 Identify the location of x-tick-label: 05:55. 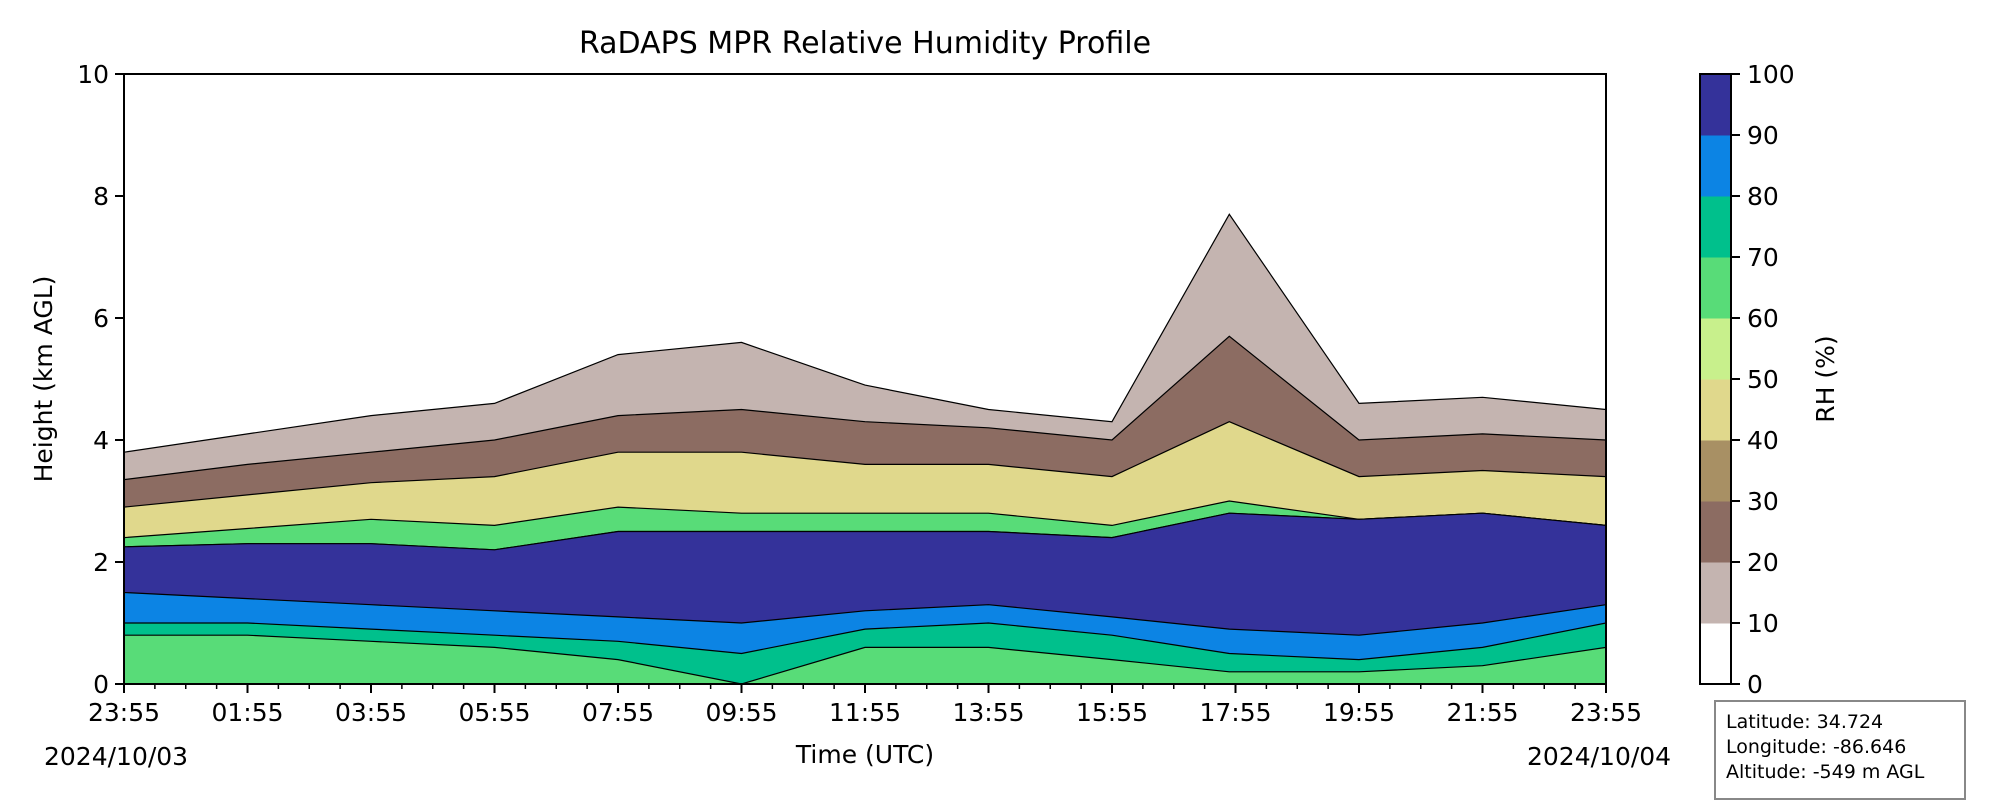
(494, 712).